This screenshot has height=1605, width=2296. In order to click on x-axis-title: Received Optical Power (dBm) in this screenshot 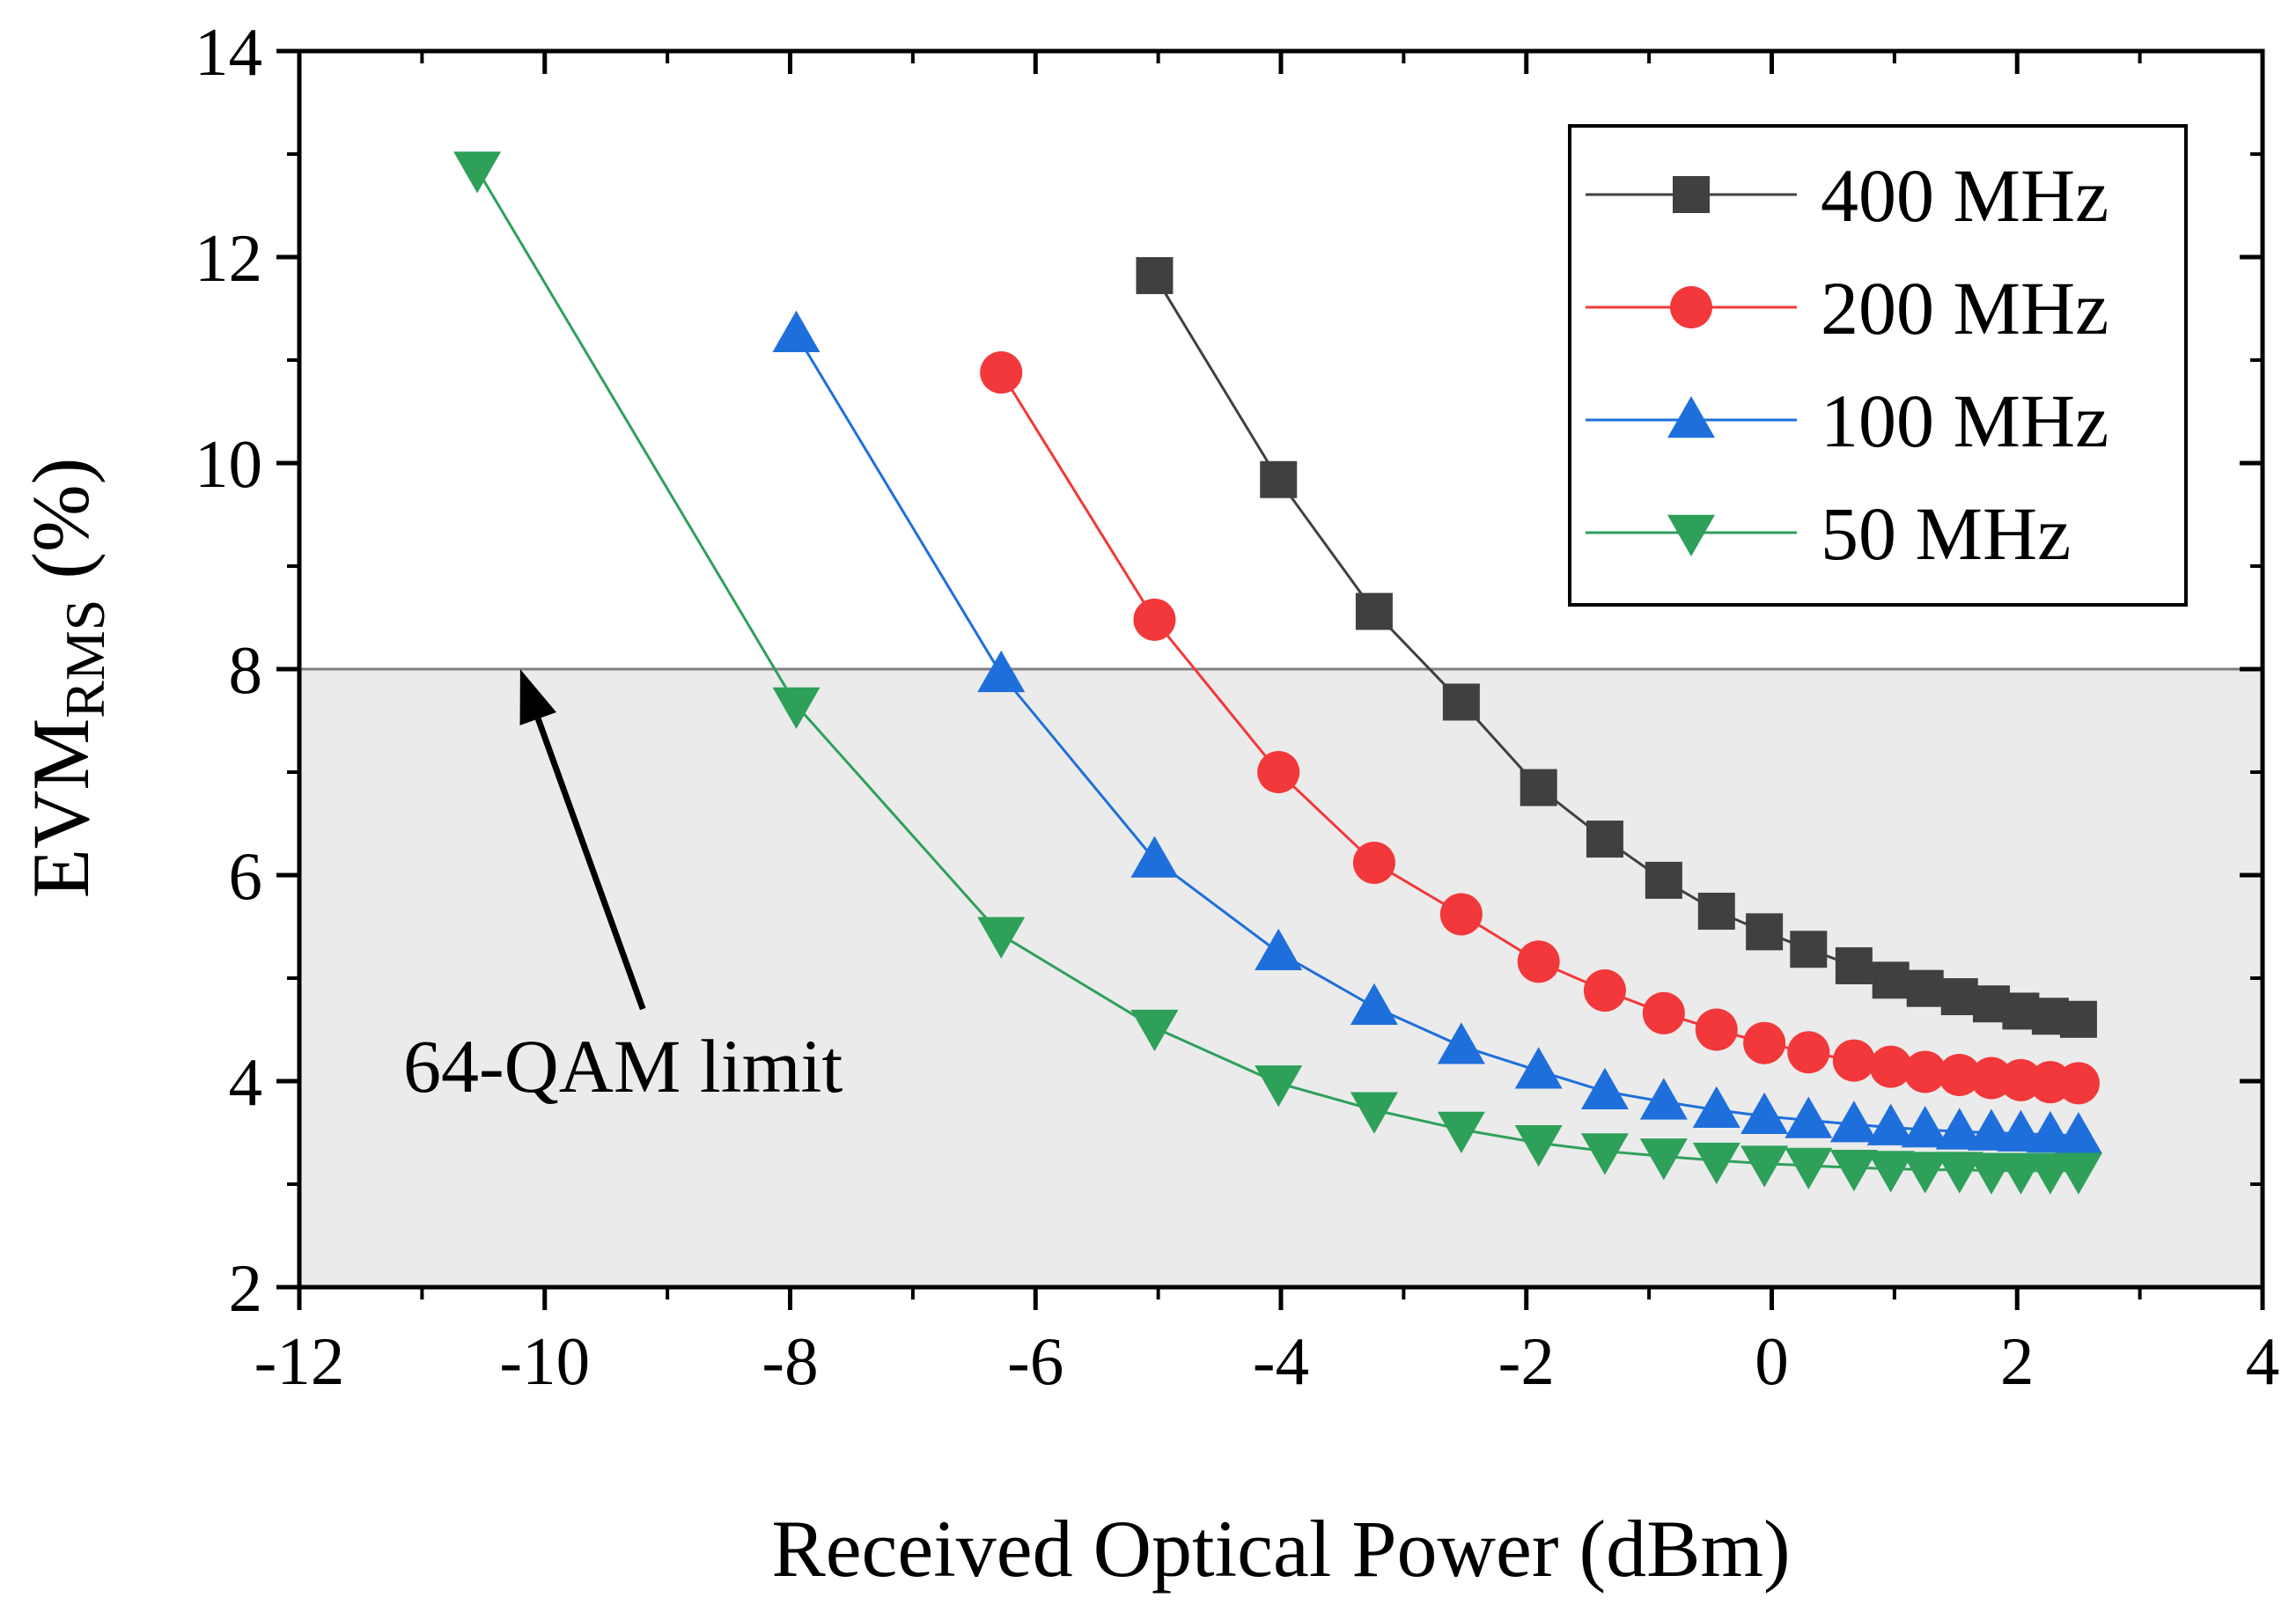, I will do `click(1280, 1549)`.